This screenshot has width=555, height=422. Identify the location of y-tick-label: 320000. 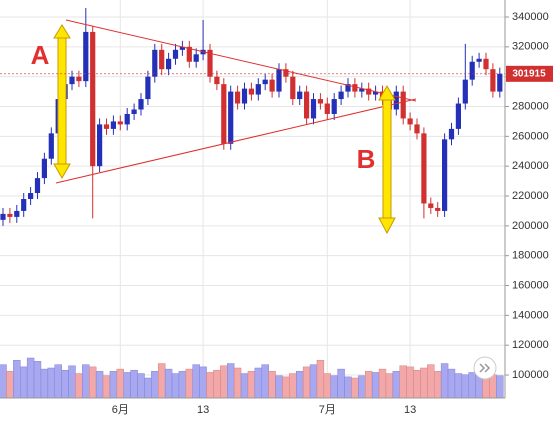
(530, 47).